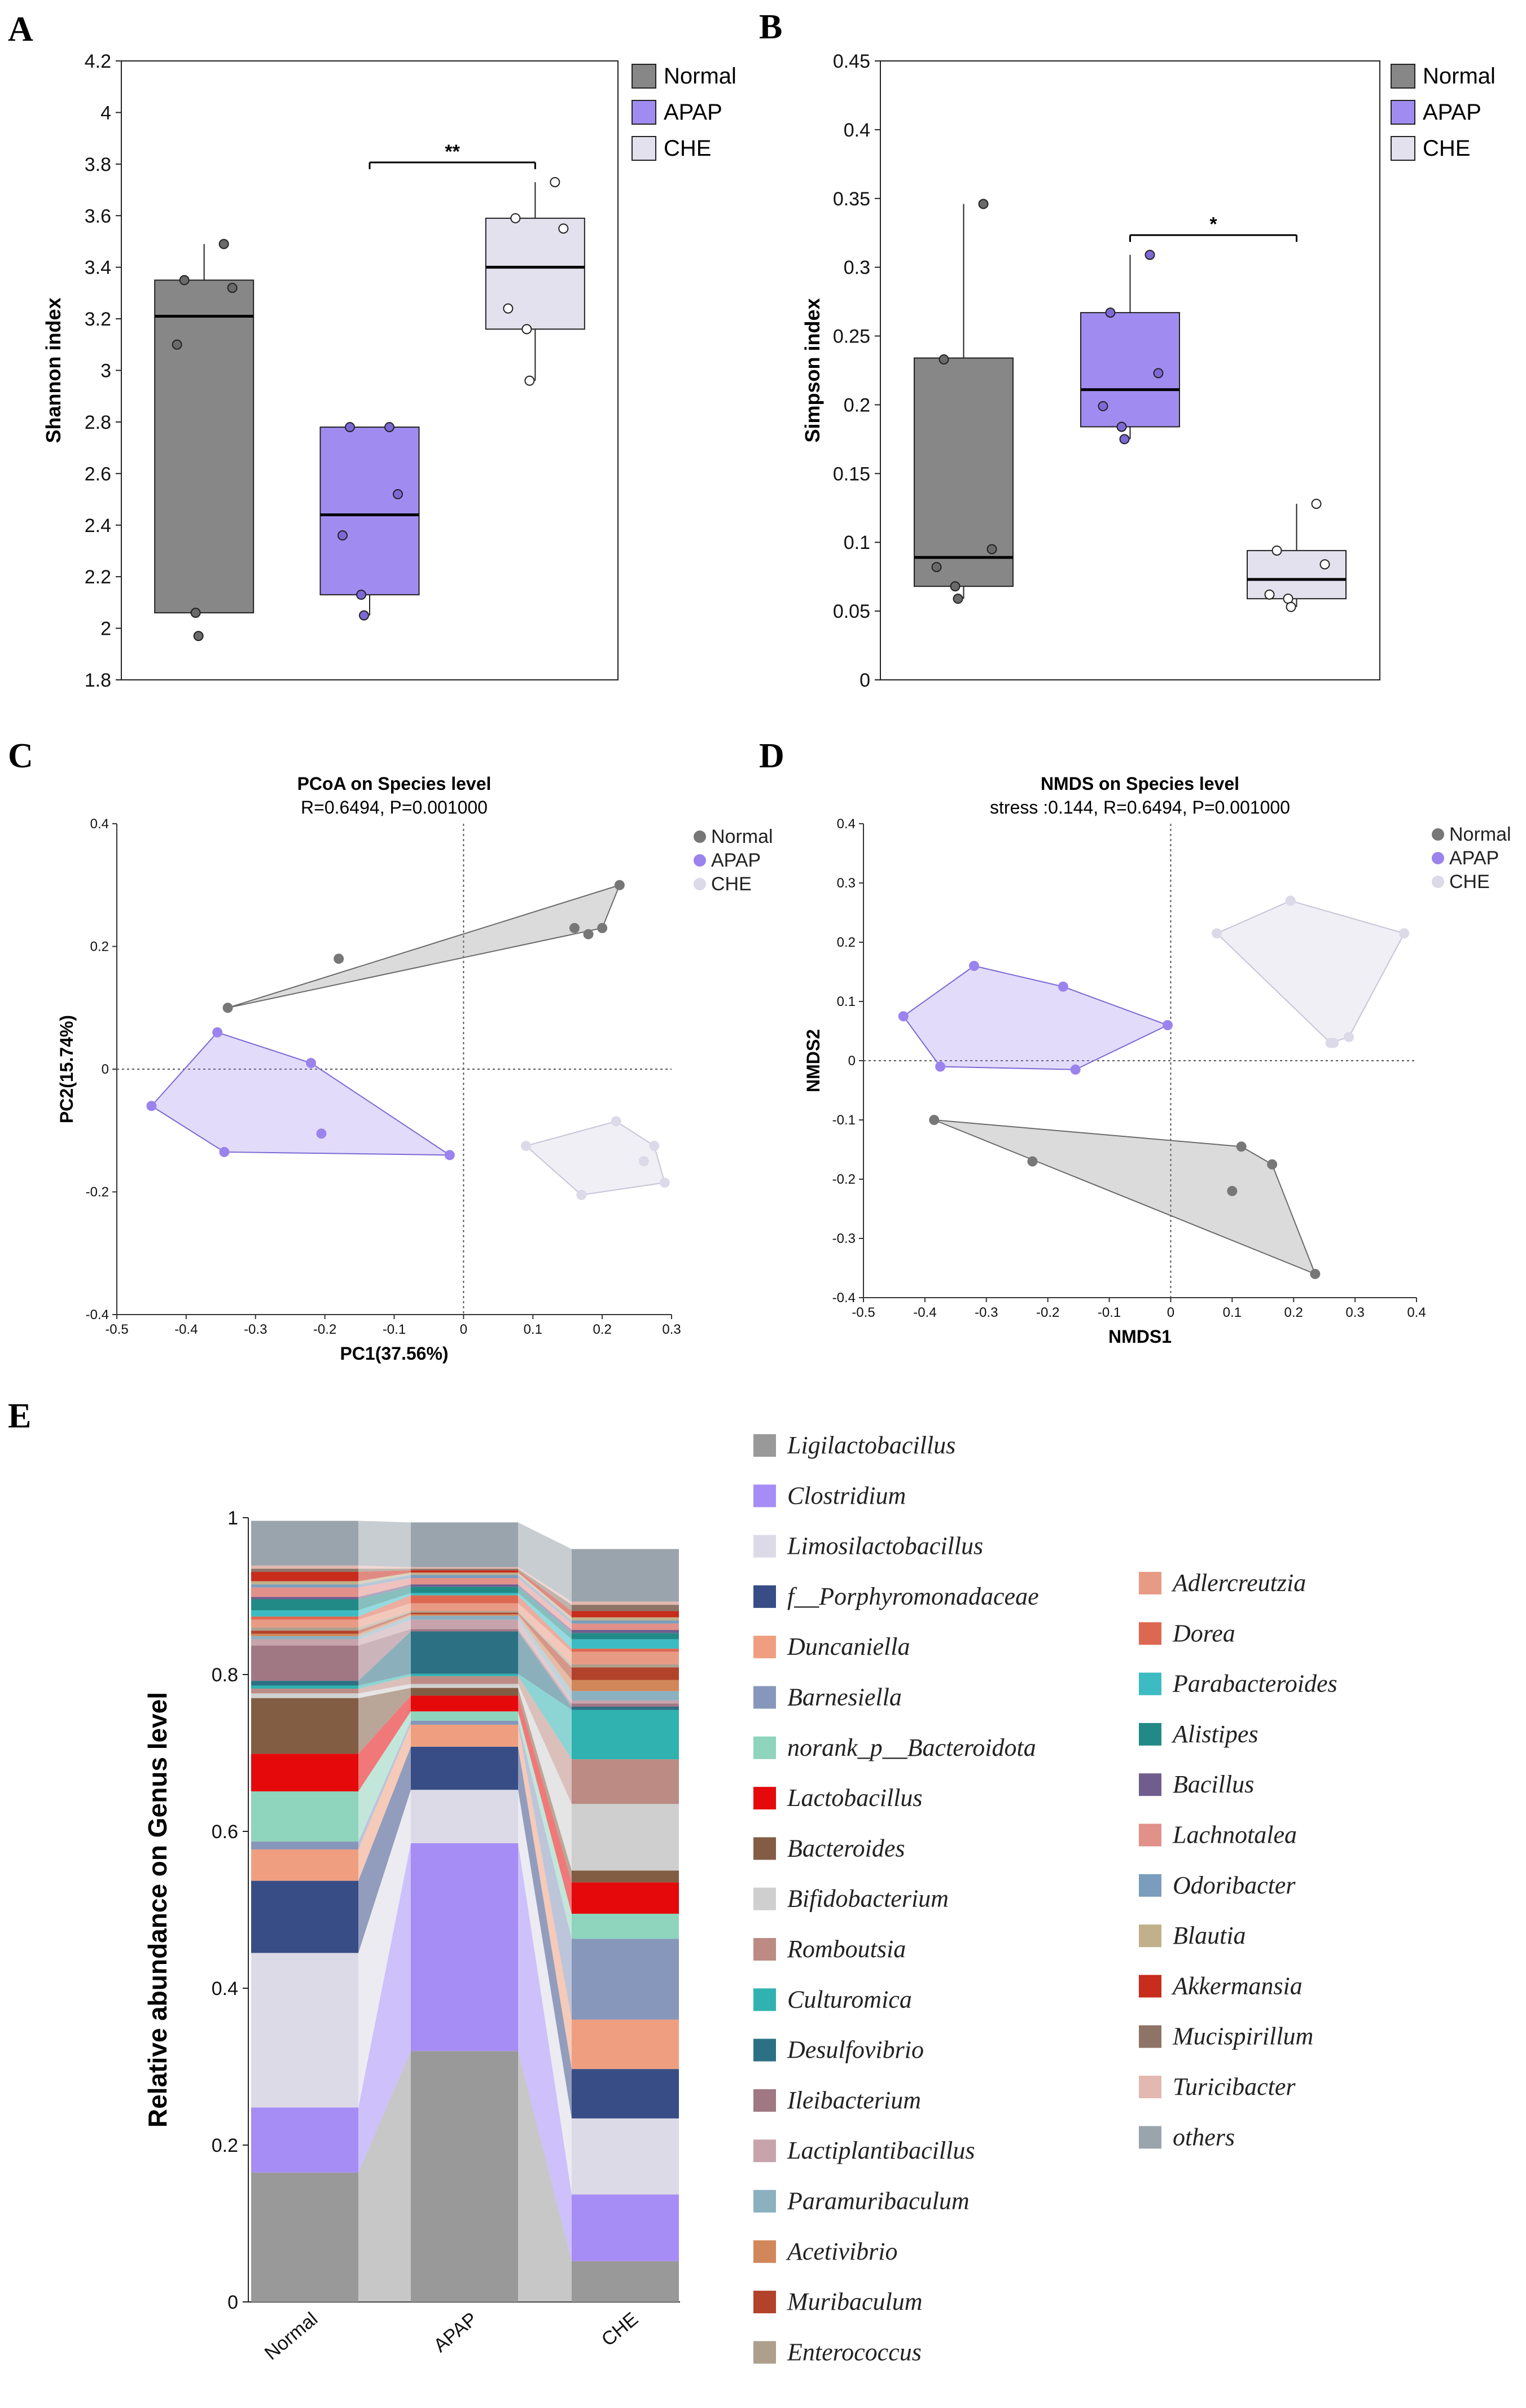 The width and height of the screenshot is (1526, 2408). I want to click on legend-swatch-duncaniella, so click(764, 1647).